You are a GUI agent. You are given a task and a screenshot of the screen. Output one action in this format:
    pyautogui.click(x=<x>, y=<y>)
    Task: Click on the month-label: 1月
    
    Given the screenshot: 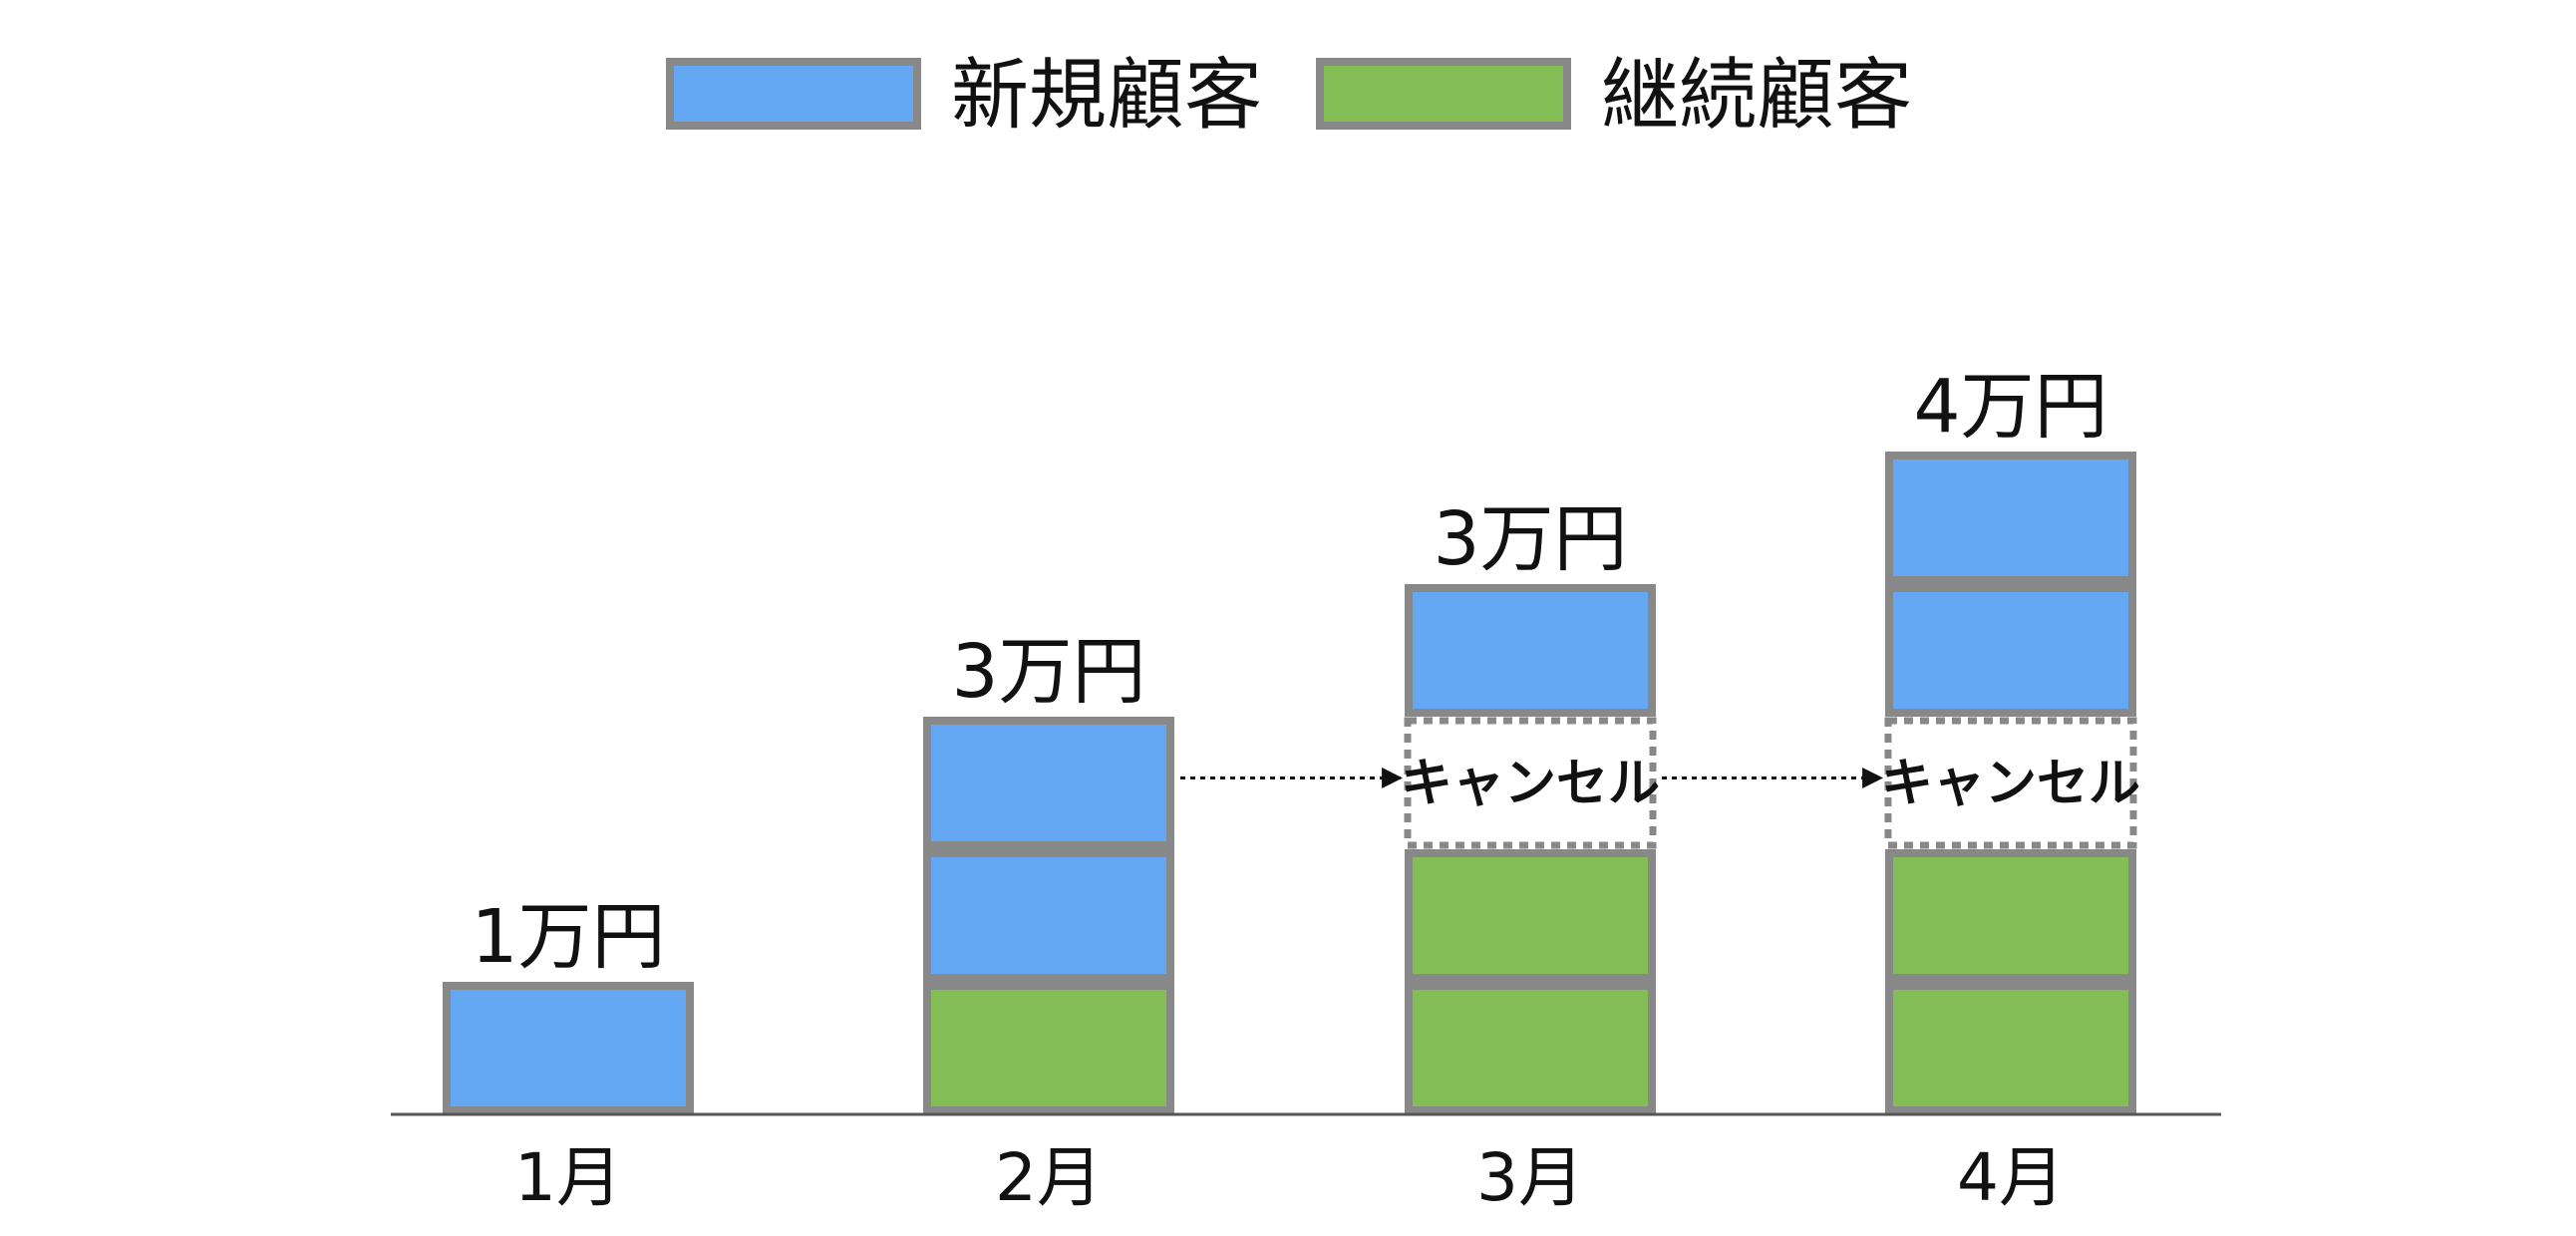 What is the action you would take?
    pyautogui.click(x=568, y=1178)
    